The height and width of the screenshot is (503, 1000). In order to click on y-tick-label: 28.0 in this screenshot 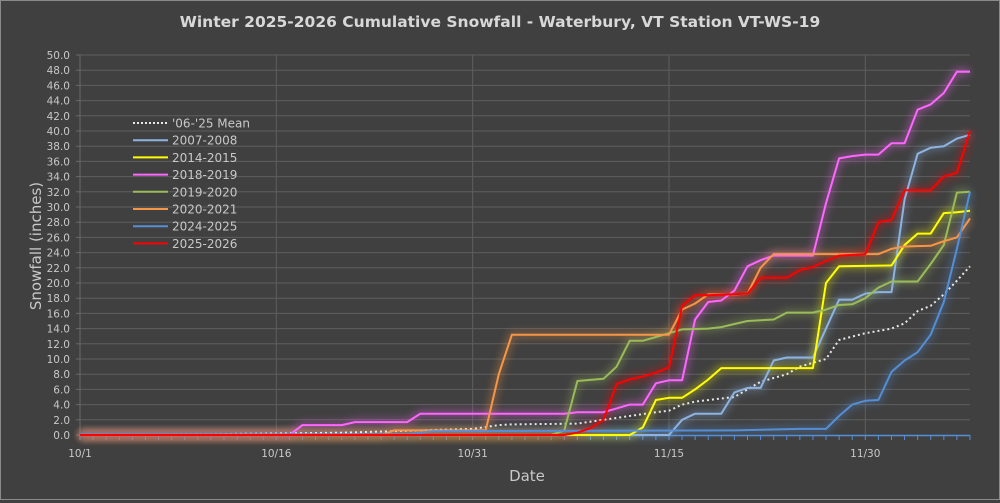, I will do `click(58, 223)`.